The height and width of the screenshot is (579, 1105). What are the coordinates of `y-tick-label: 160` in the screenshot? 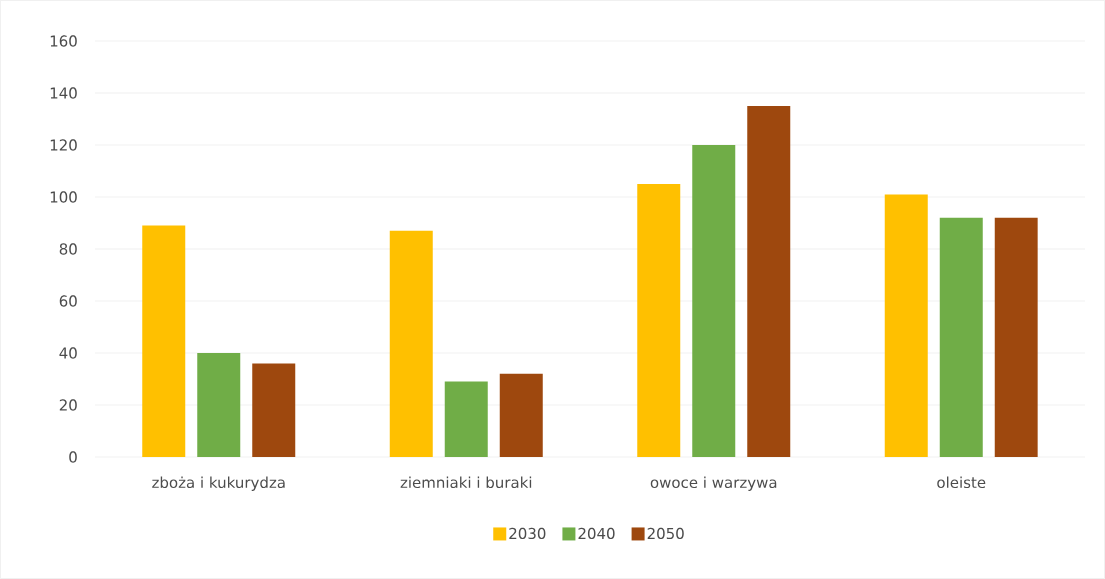 It's located at (63, 41).